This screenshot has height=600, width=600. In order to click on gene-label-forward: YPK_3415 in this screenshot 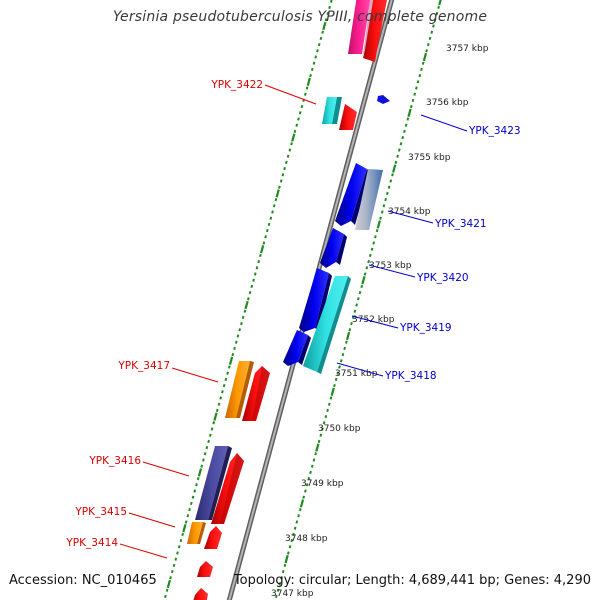, I will do `click(100, 512)`.